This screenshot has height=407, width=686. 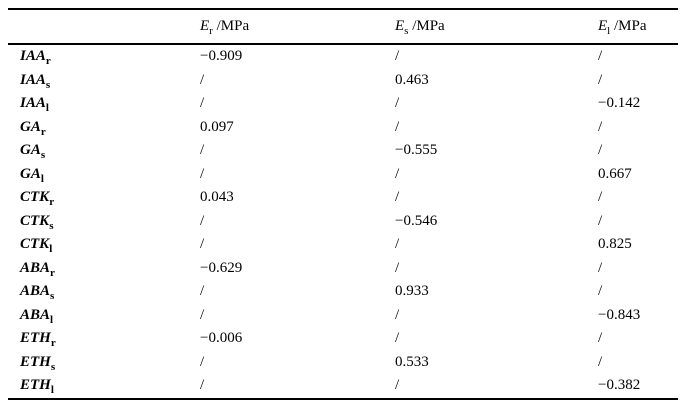 I want to click on row-label: ETHl, so click(x=104, y=386).